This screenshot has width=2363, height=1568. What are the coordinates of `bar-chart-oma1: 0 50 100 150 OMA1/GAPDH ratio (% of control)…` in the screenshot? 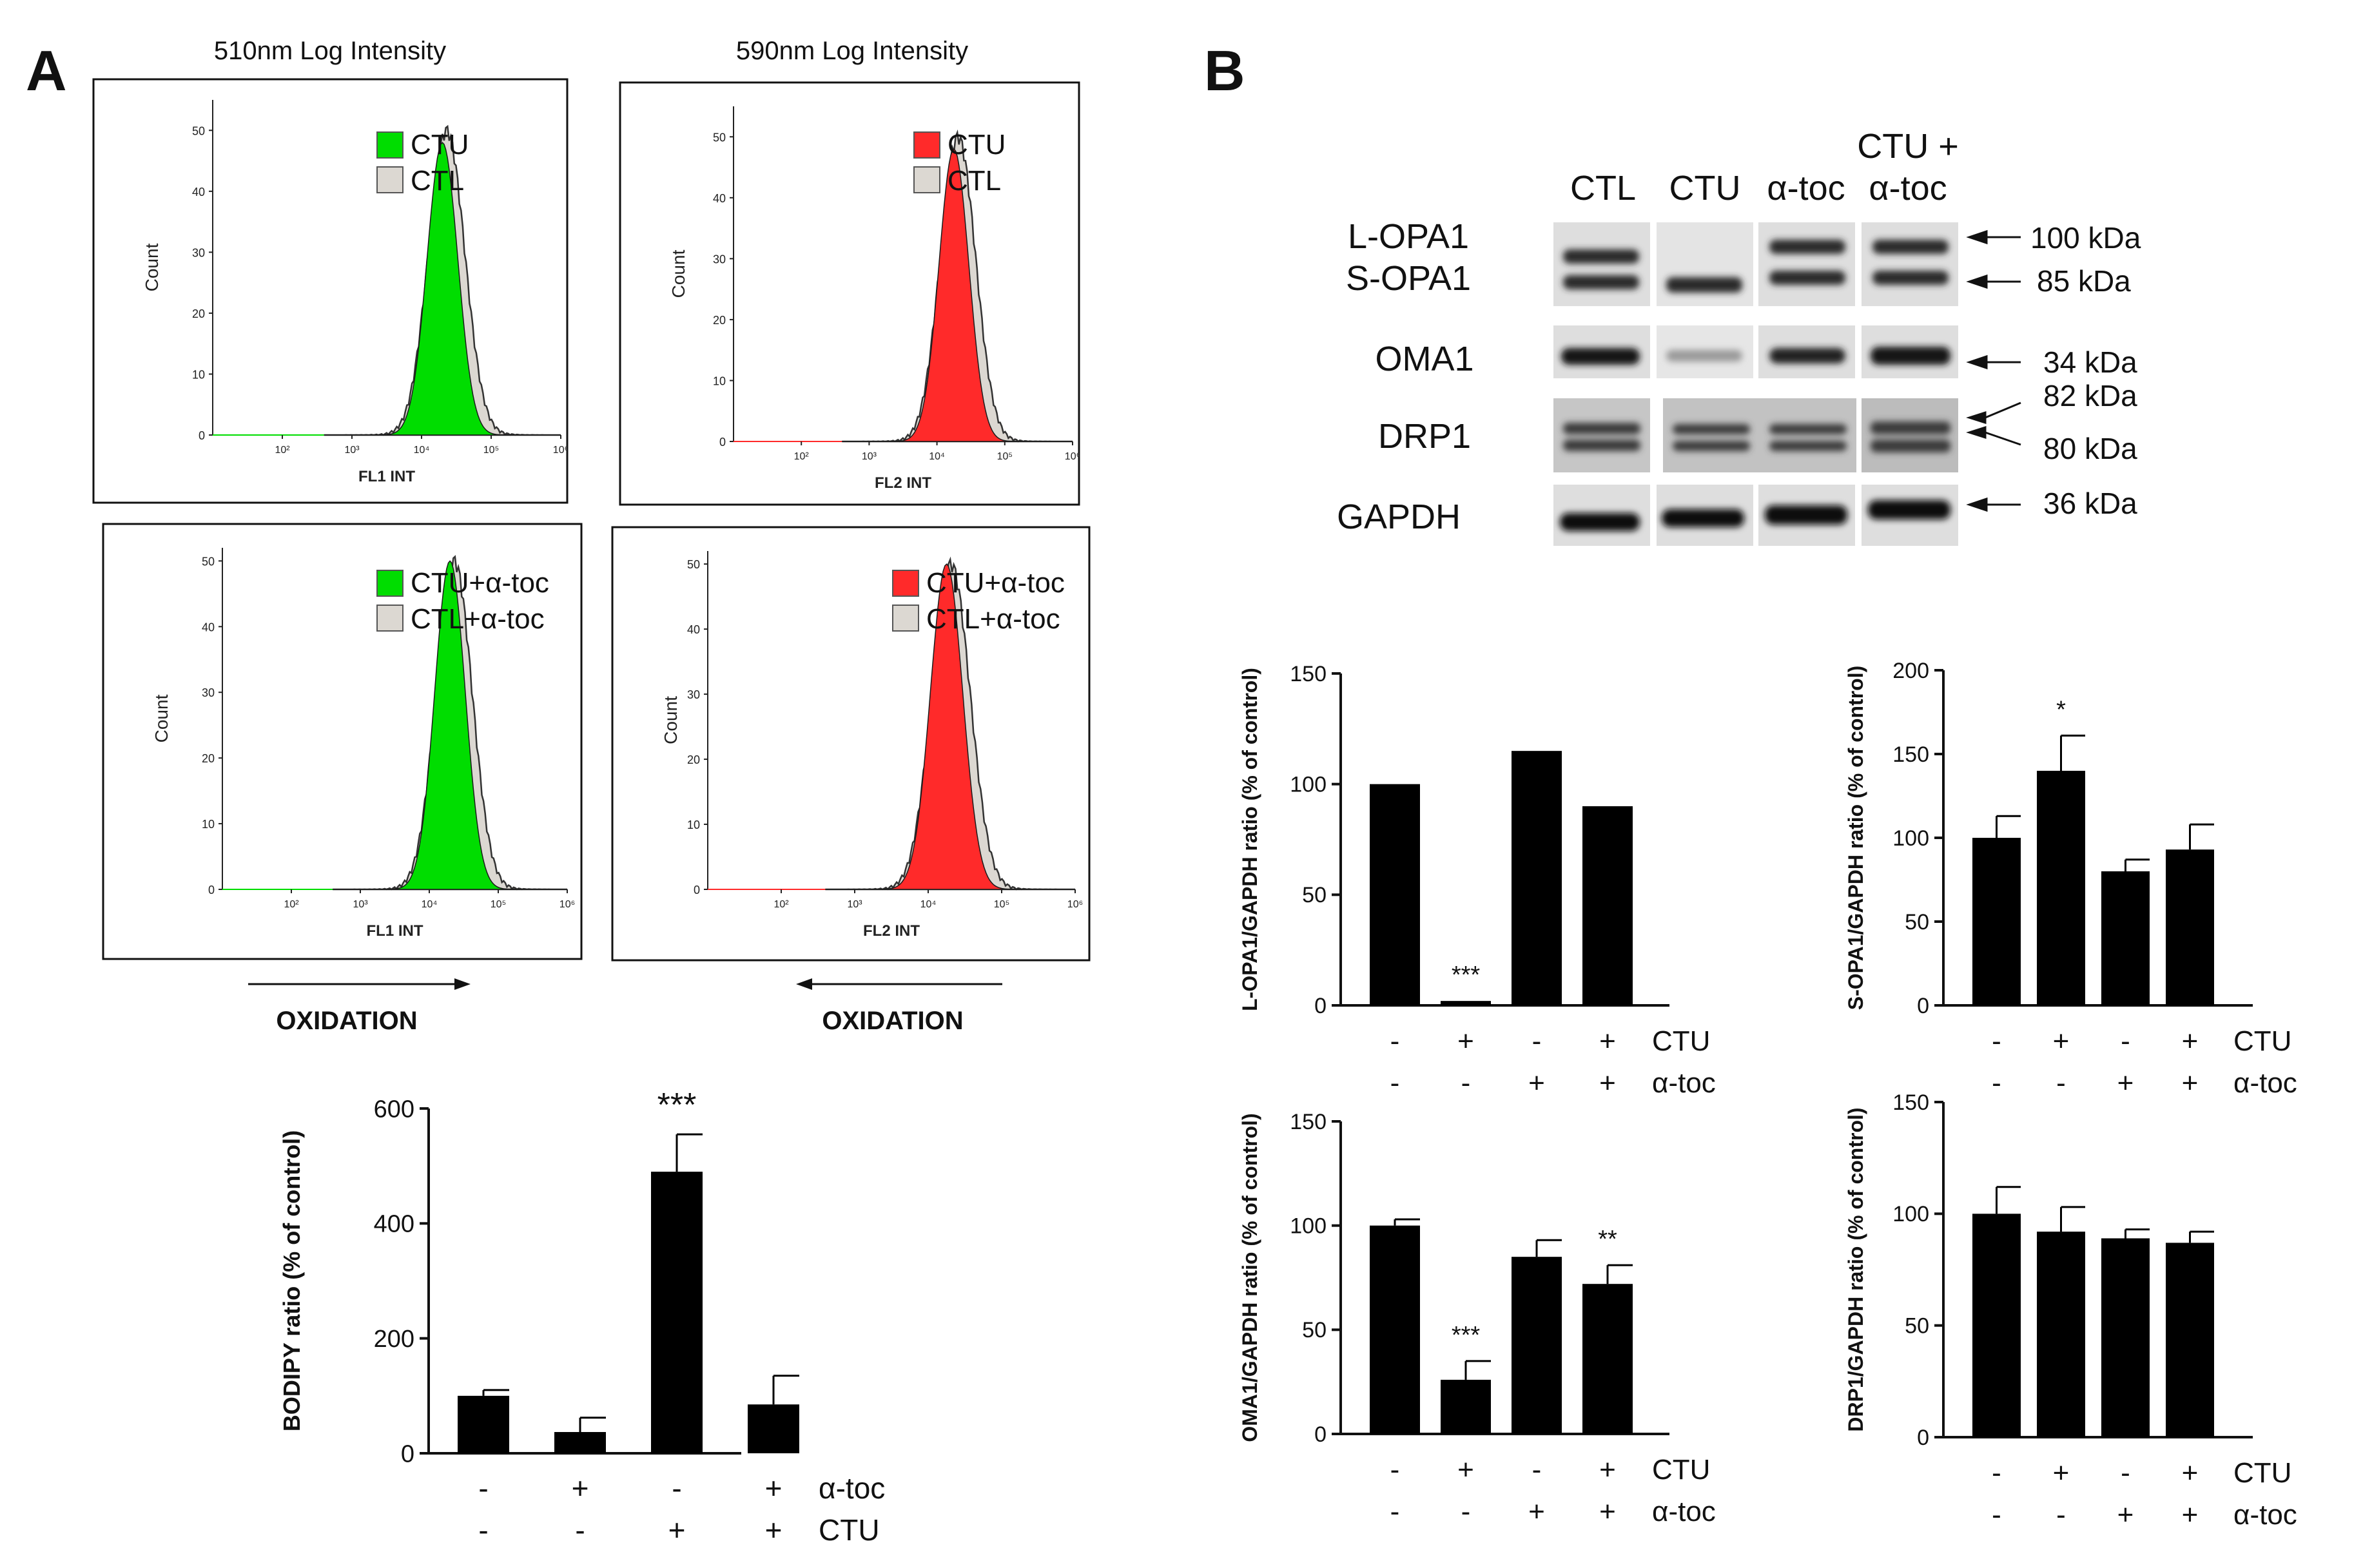 It's located at (1477, 1318).